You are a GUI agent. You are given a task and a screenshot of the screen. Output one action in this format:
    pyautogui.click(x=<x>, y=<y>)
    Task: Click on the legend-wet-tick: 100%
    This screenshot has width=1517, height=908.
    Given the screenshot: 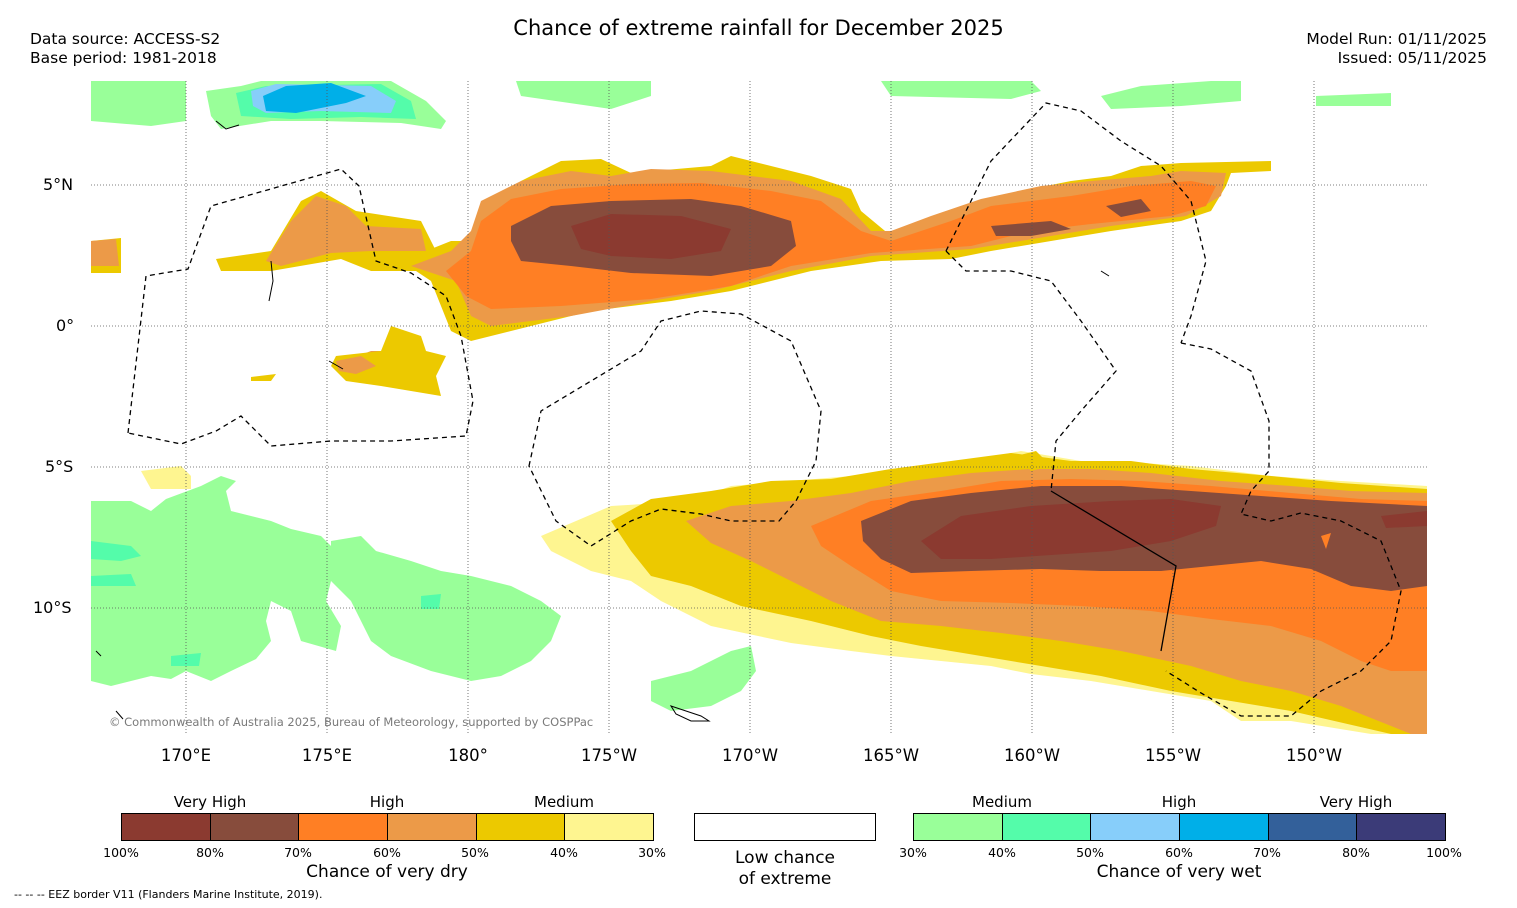 What is the action you would take?
    pyautogui.click(x=1444, y=852)
    